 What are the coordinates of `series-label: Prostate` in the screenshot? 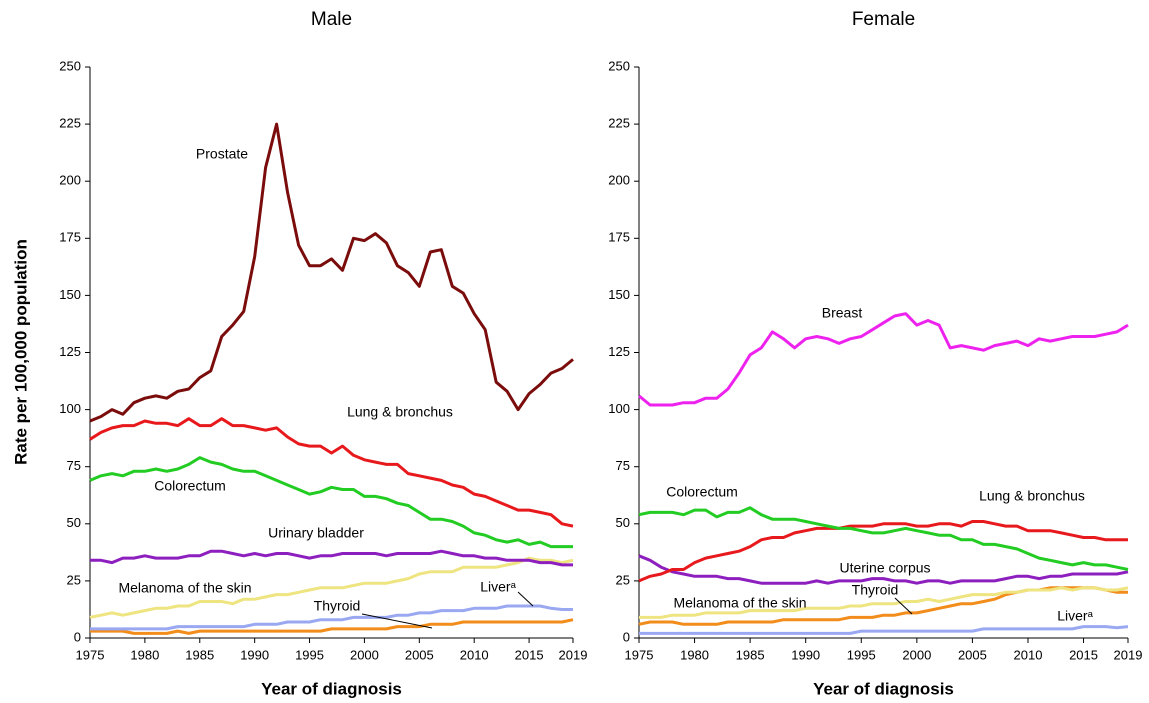 It's located at (222, 154).